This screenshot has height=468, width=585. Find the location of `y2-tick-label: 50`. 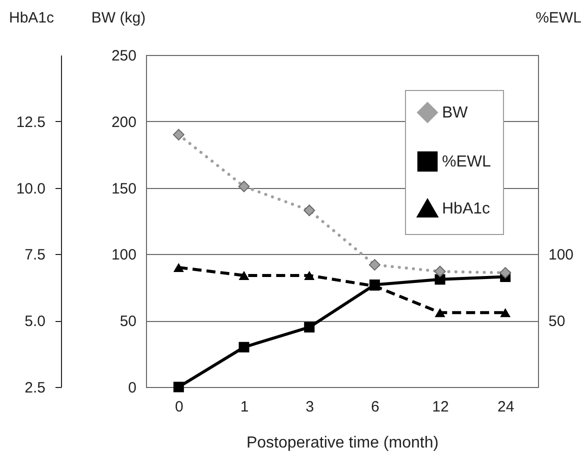

y2-tick-label: 50 is located at coordinates (557, 321).